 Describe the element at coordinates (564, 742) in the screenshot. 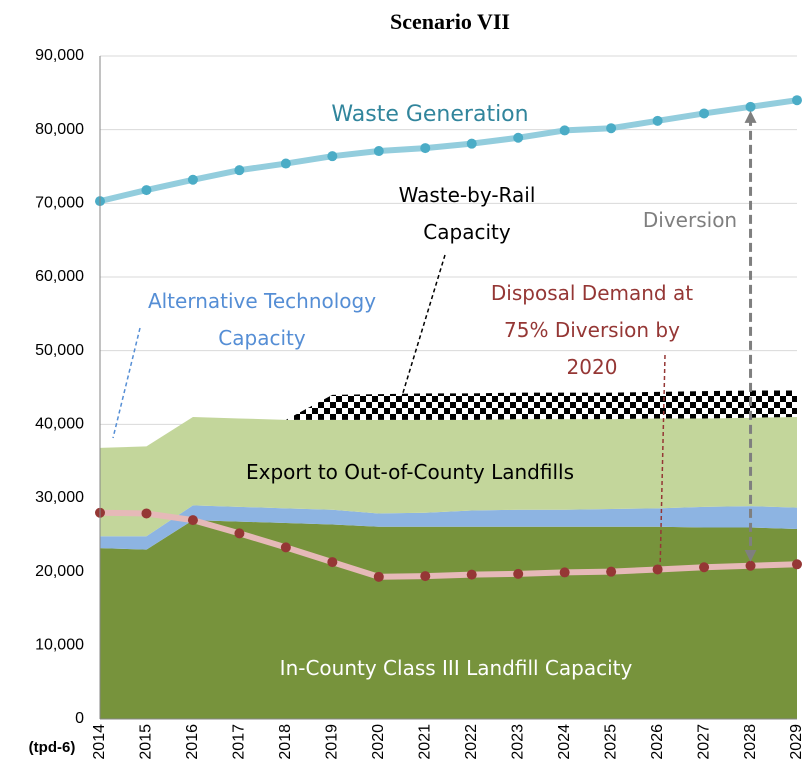

I see `x-tick-label: 2024` at that location.